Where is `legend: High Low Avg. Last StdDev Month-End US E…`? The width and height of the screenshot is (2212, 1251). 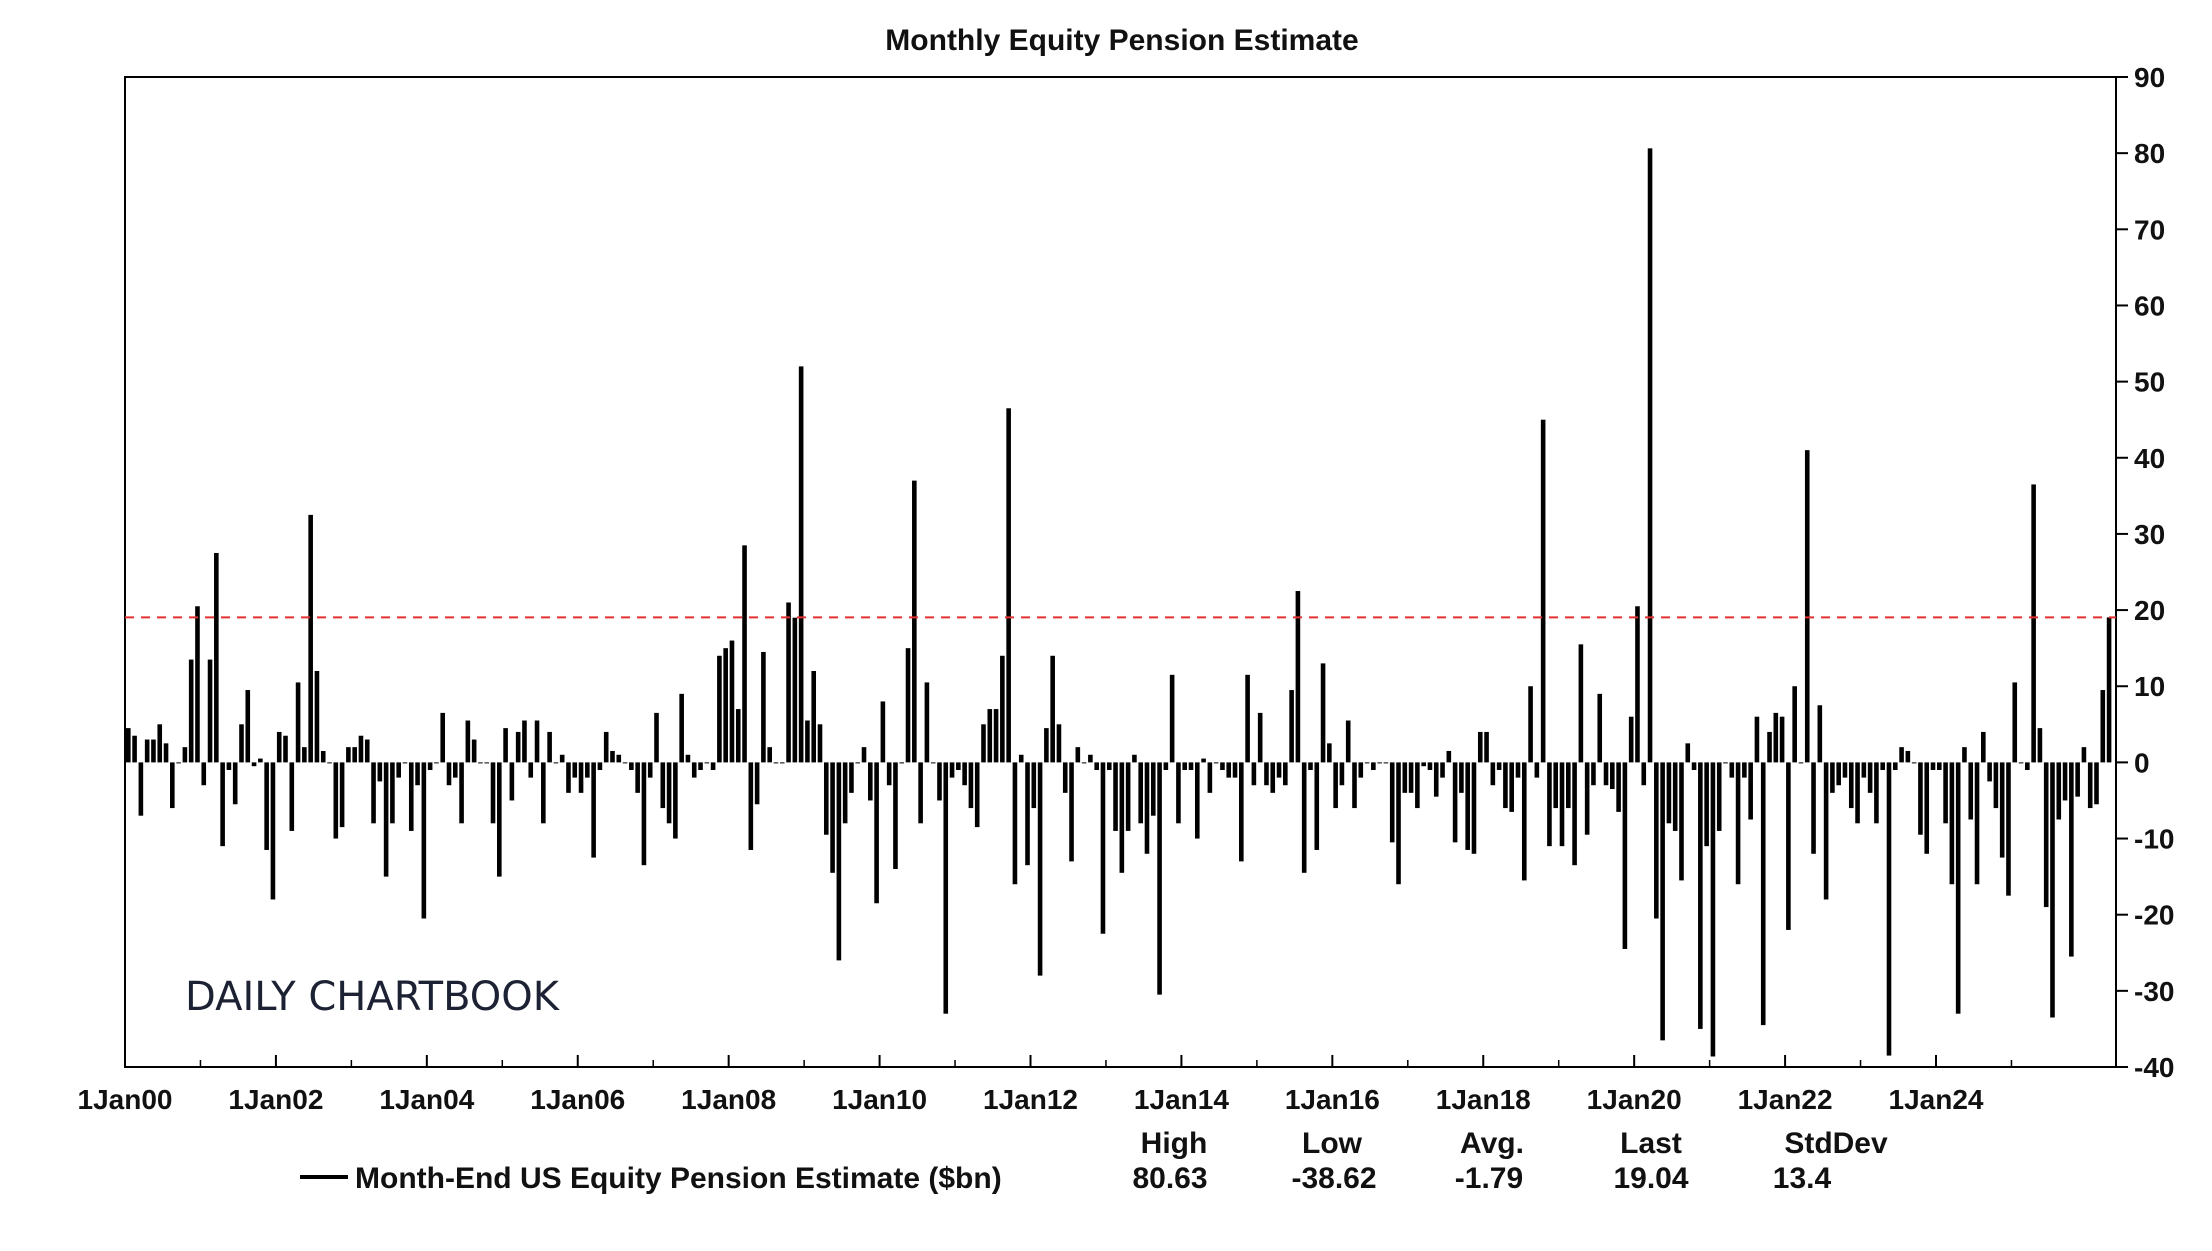 legend: High Low Avg. Last StdDev Month-End US E… is located at coordinates (1094, 1161).